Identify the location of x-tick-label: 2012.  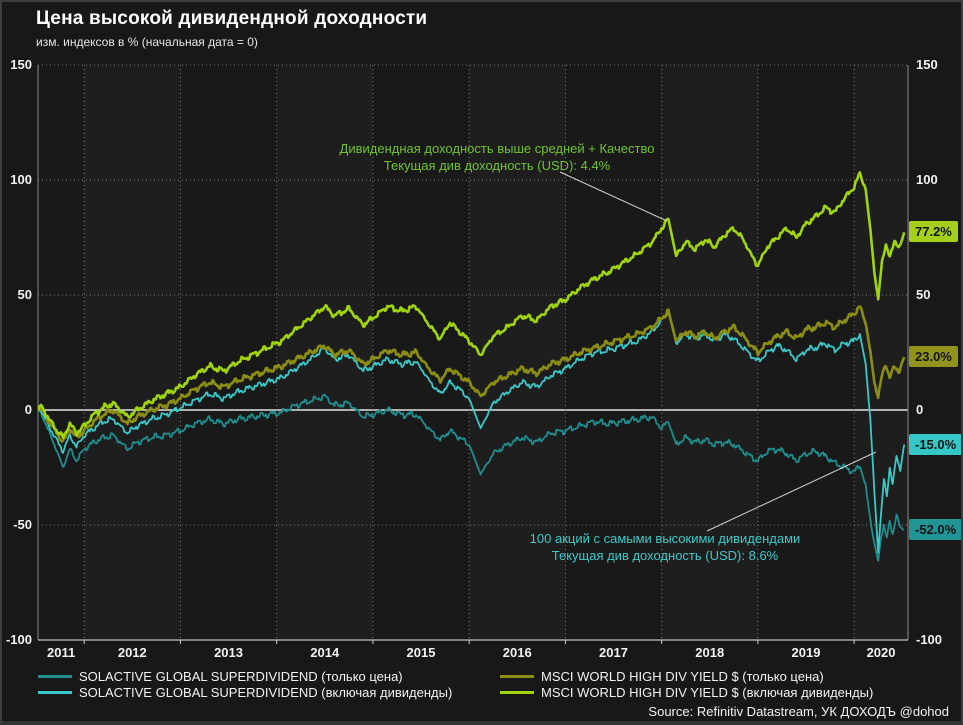
(132, 652).